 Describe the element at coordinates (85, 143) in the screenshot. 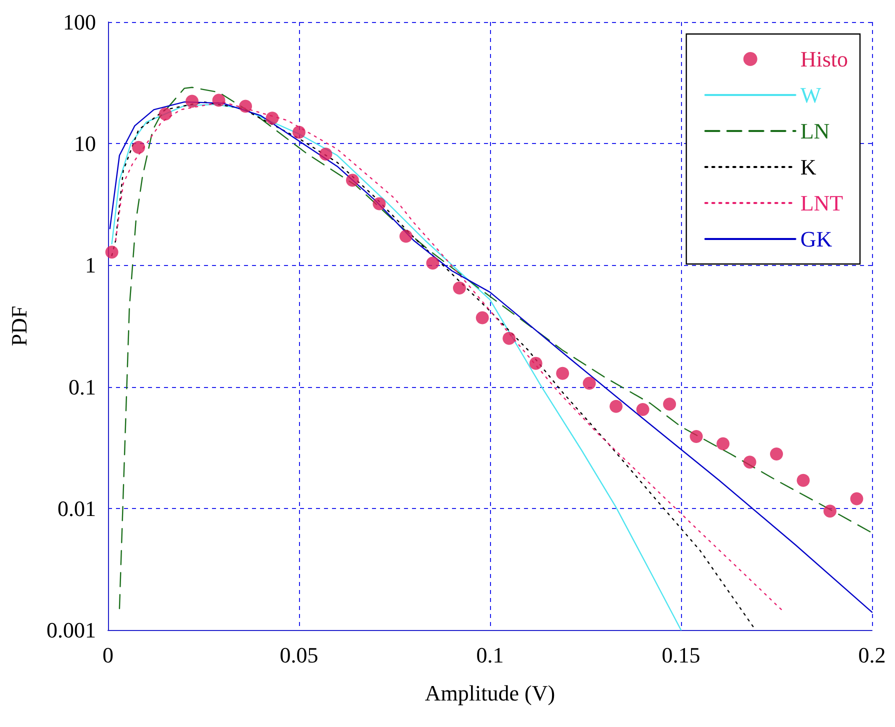

I see `y-tick-label: 10` at that location.